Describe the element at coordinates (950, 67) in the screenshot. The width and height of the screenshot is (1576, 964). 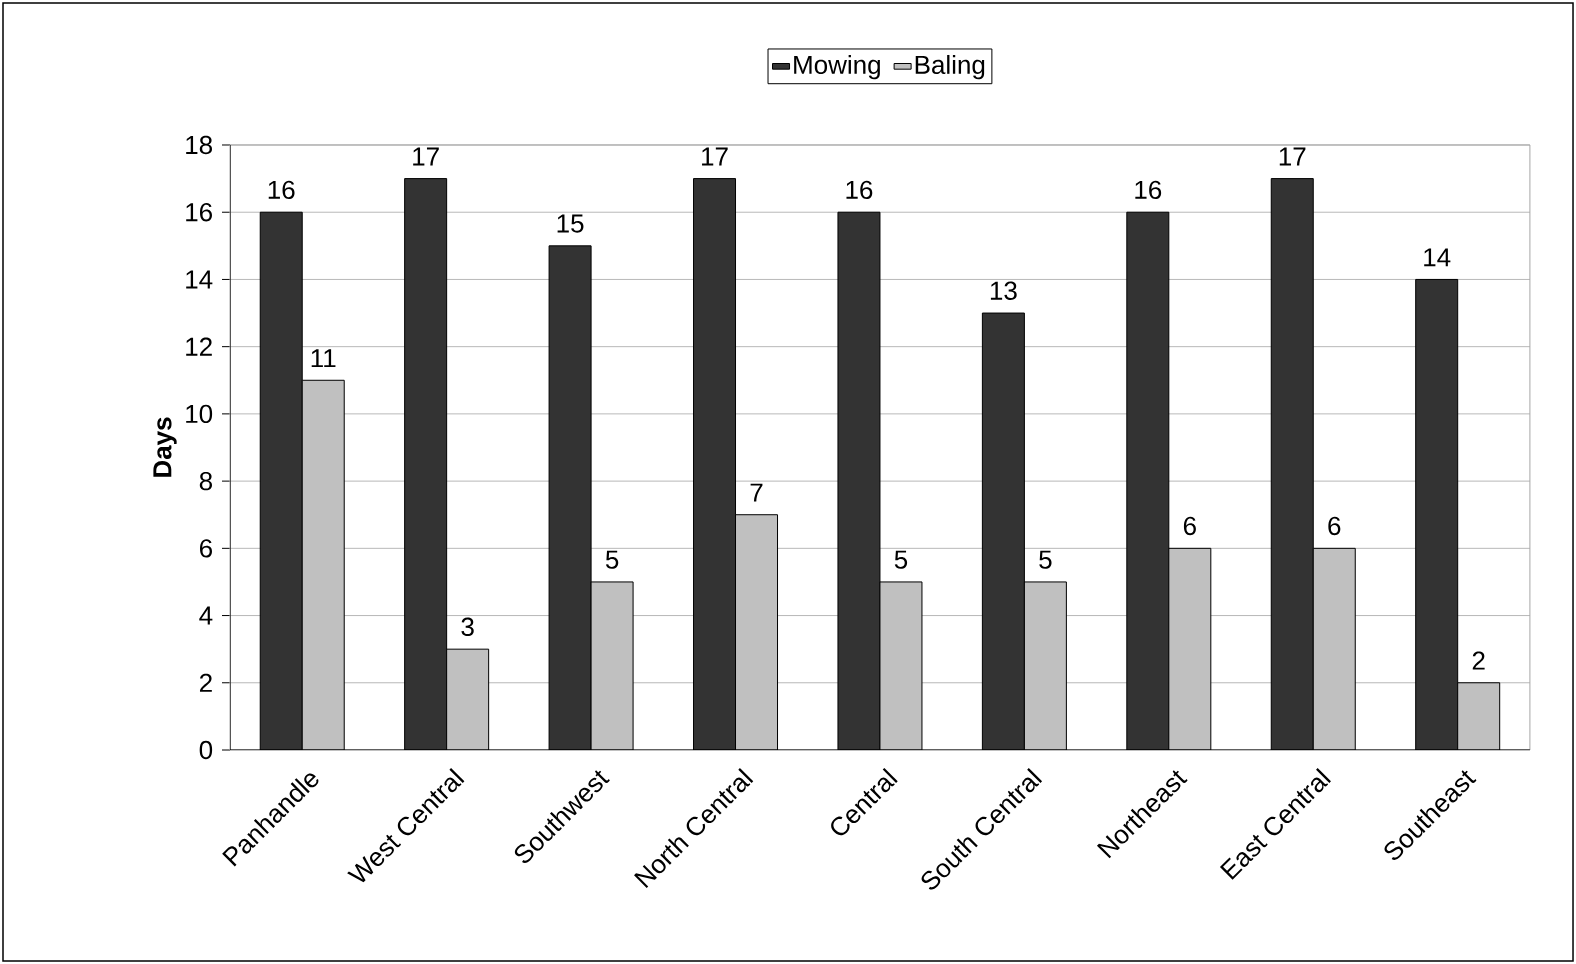
I see `legend-label: Baling` at that location.